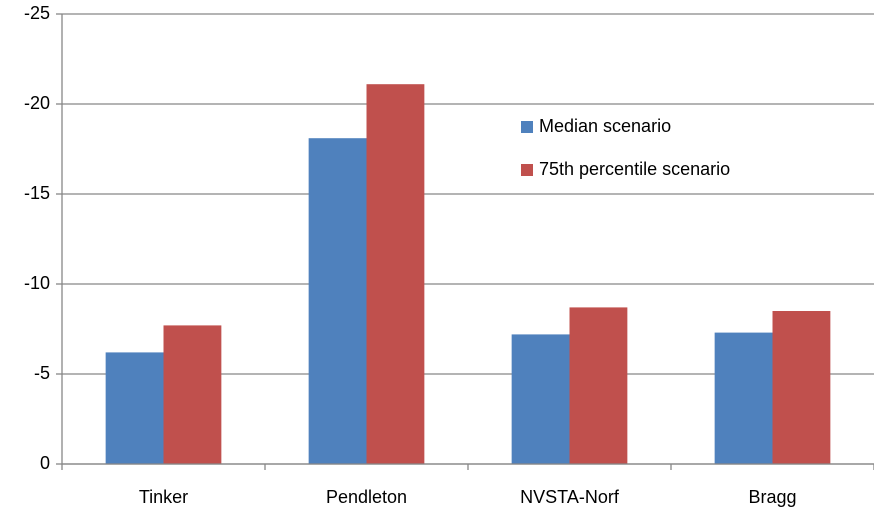  I want to click on y-tick-label: -20, so click(37, 103).